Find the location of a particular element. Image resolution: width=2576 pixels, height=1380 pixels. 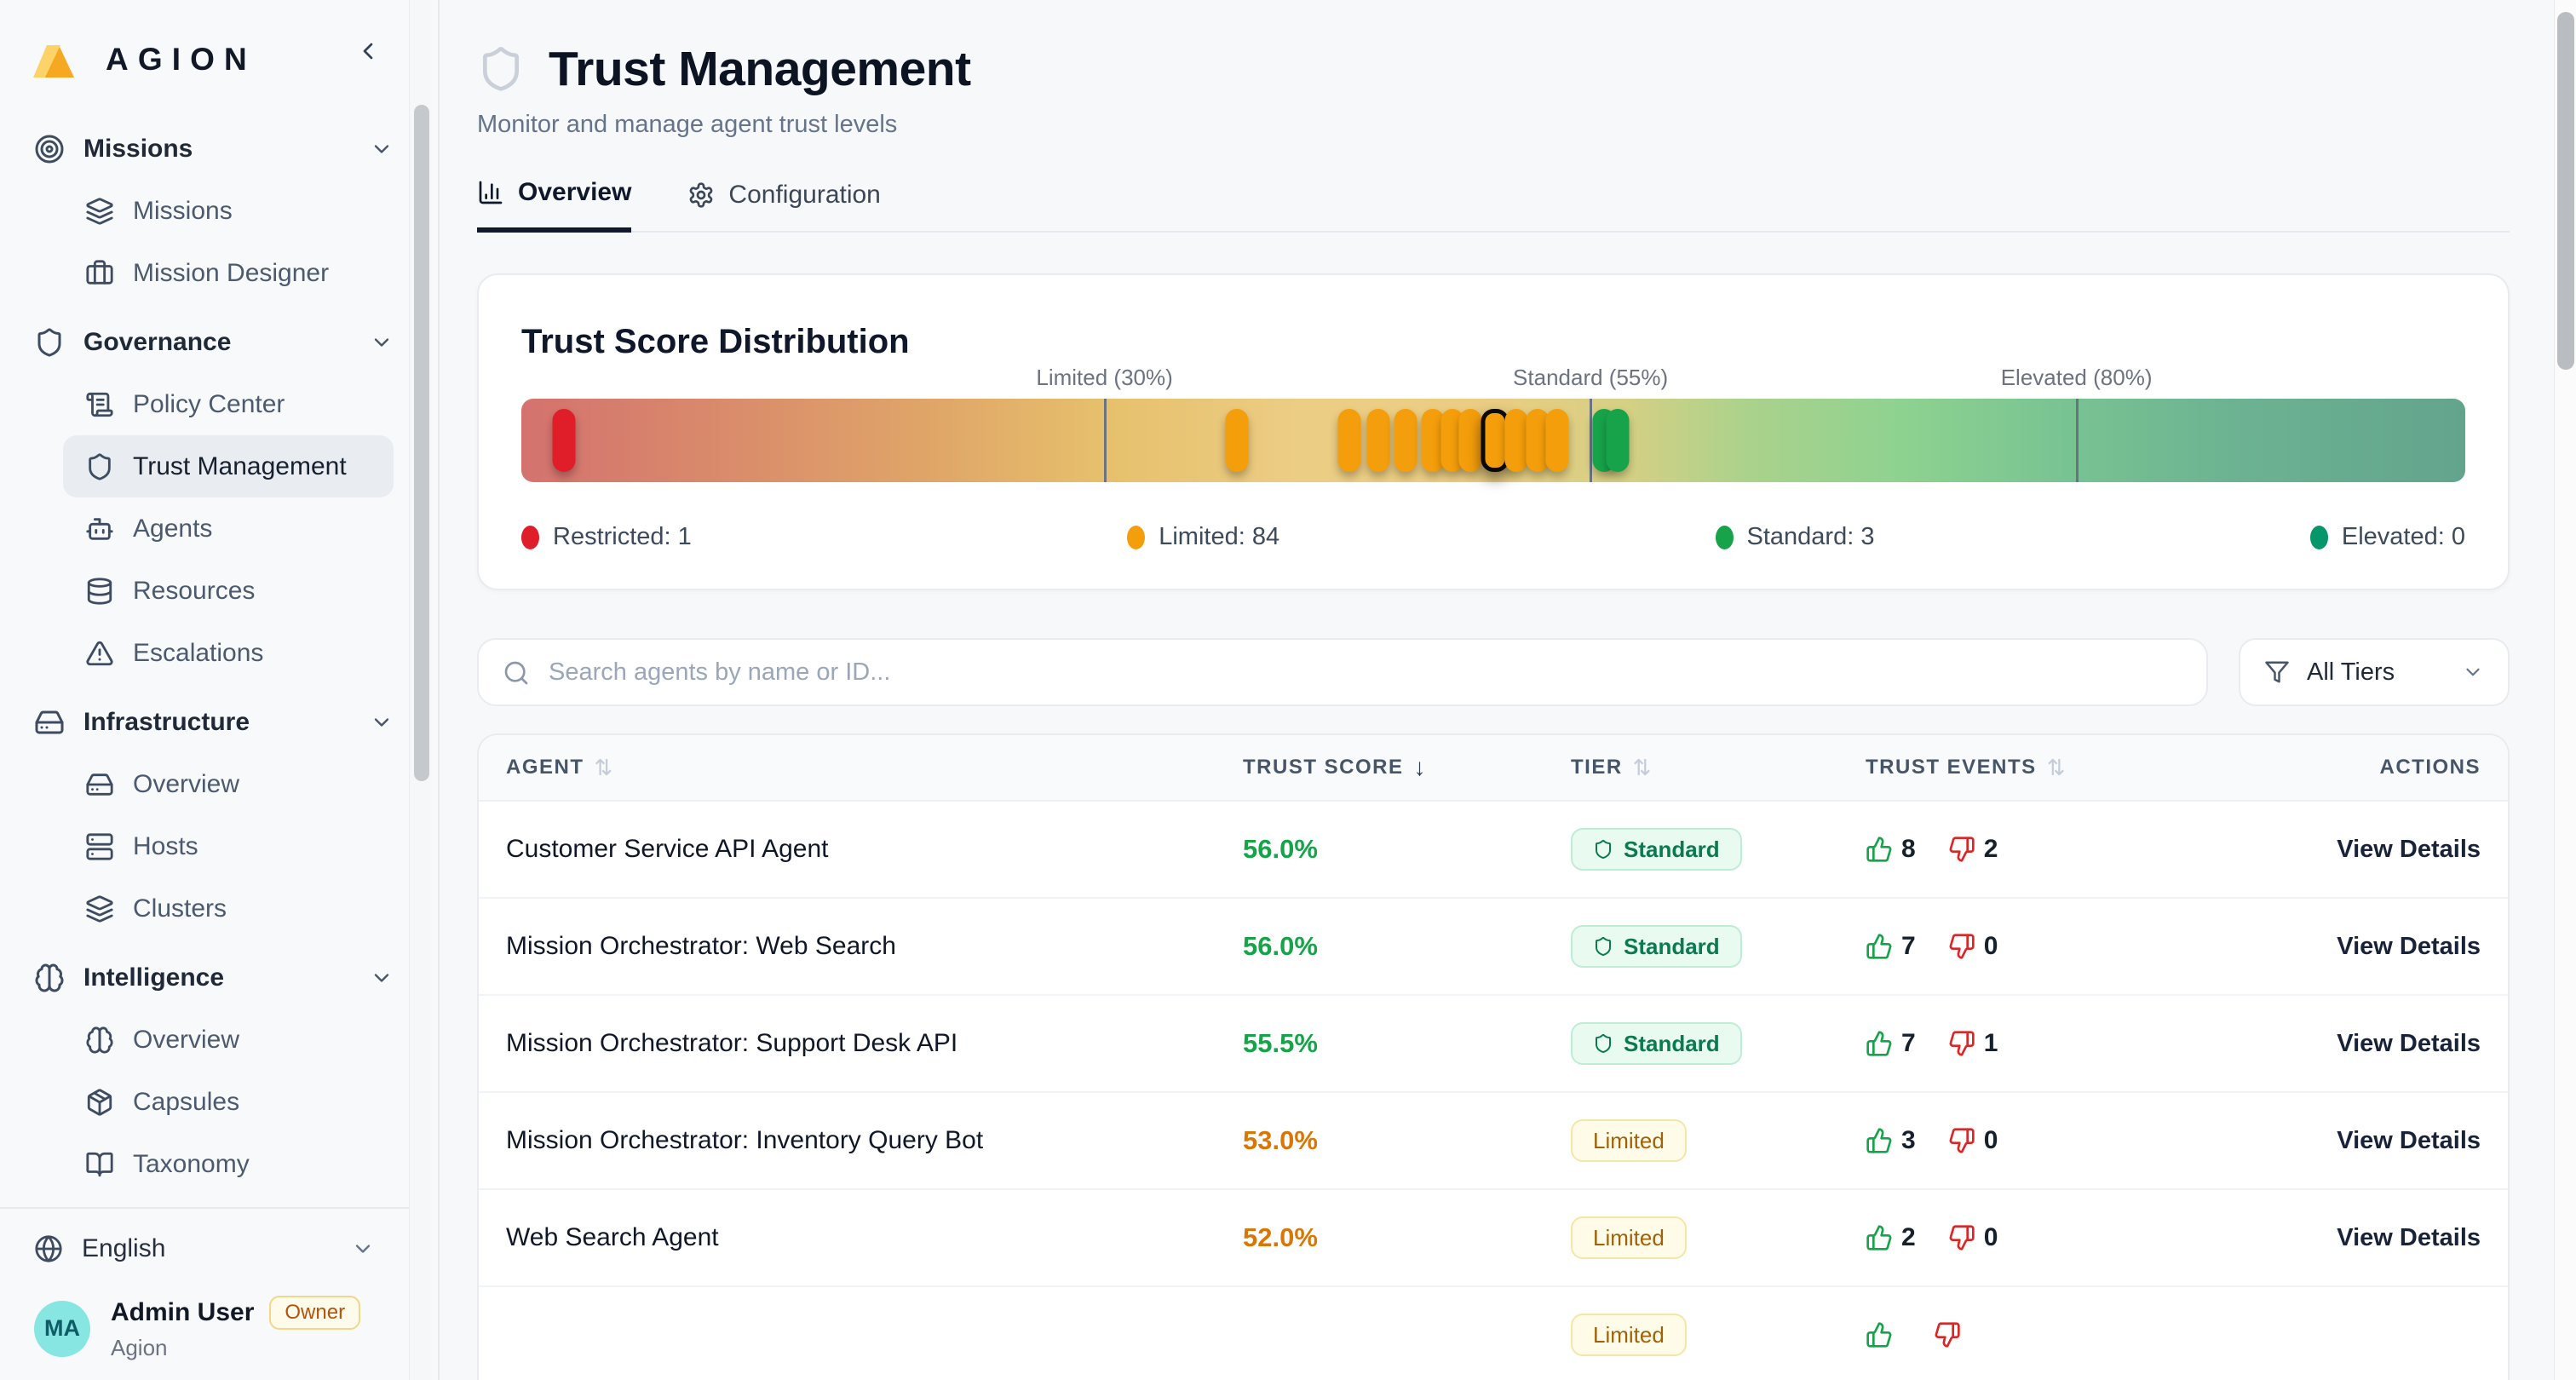

tab-bar: Overview Configuration is located at coordinates (1494, 206).